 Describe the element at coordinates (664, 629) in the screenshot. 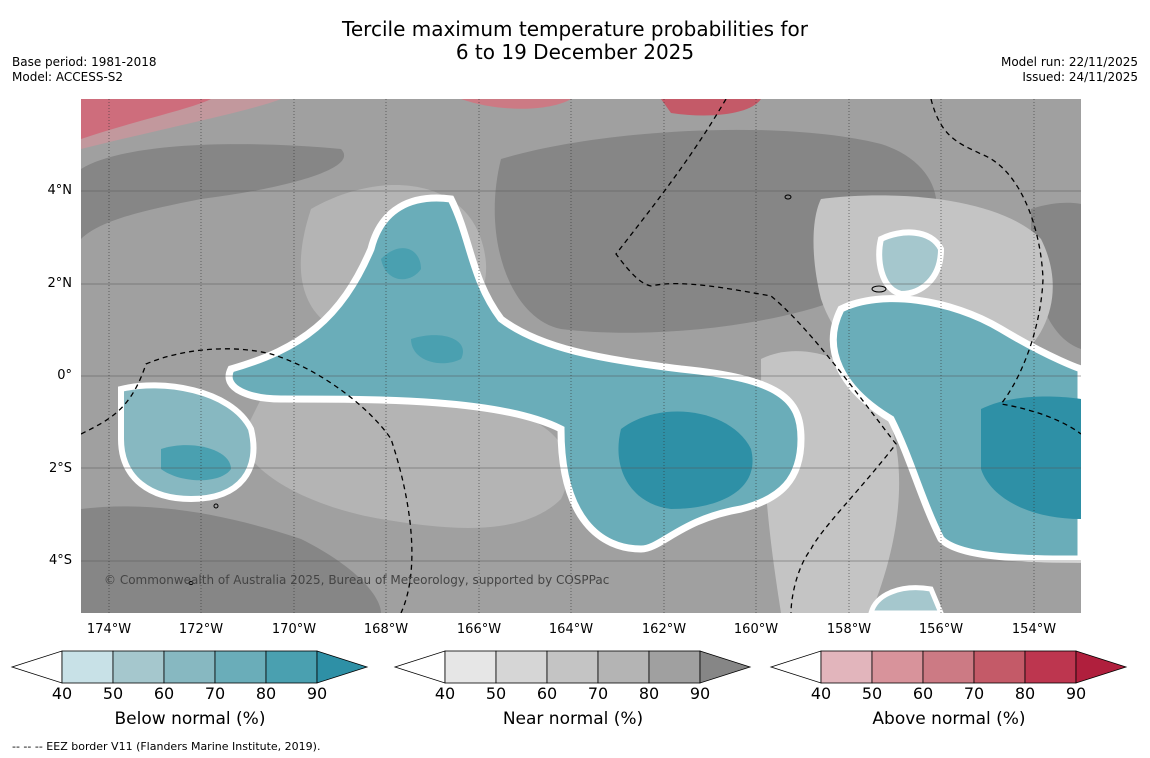

I see `lon-label: 162°W` at that location.